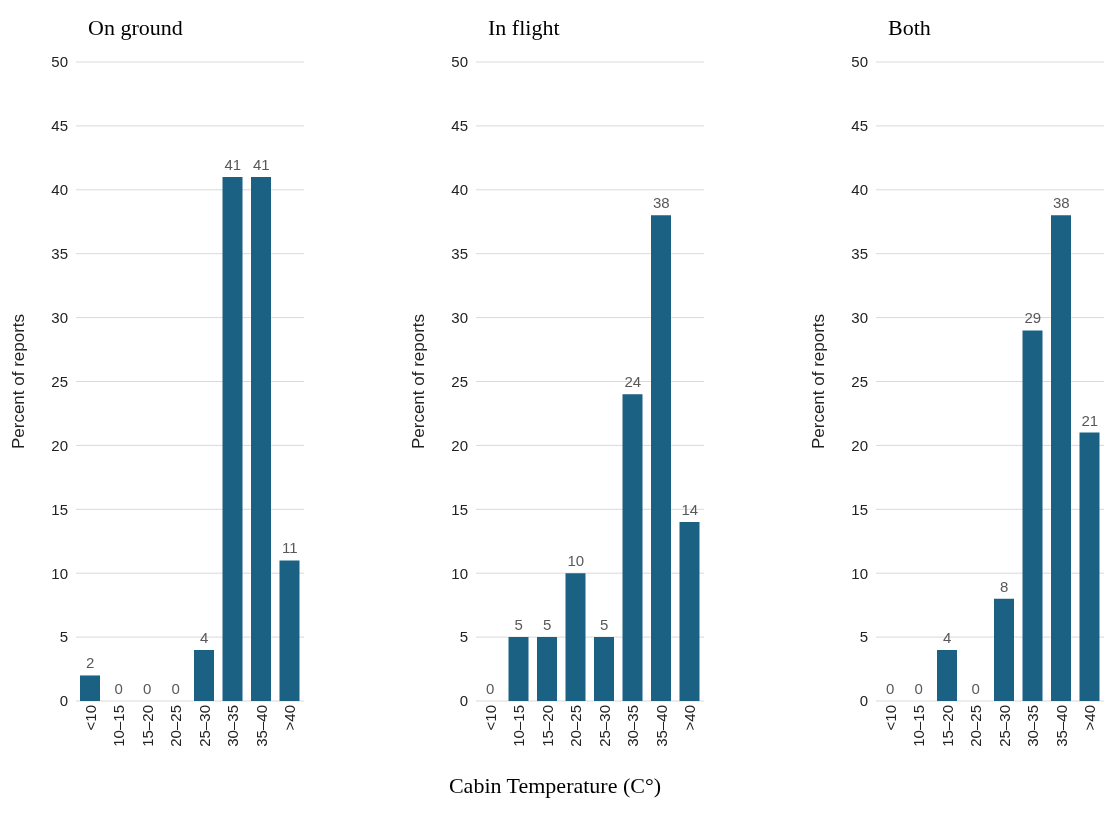 The width and height of the screenshot is (1110, 822). I want to click on data-label: 38, so click(661, 203).